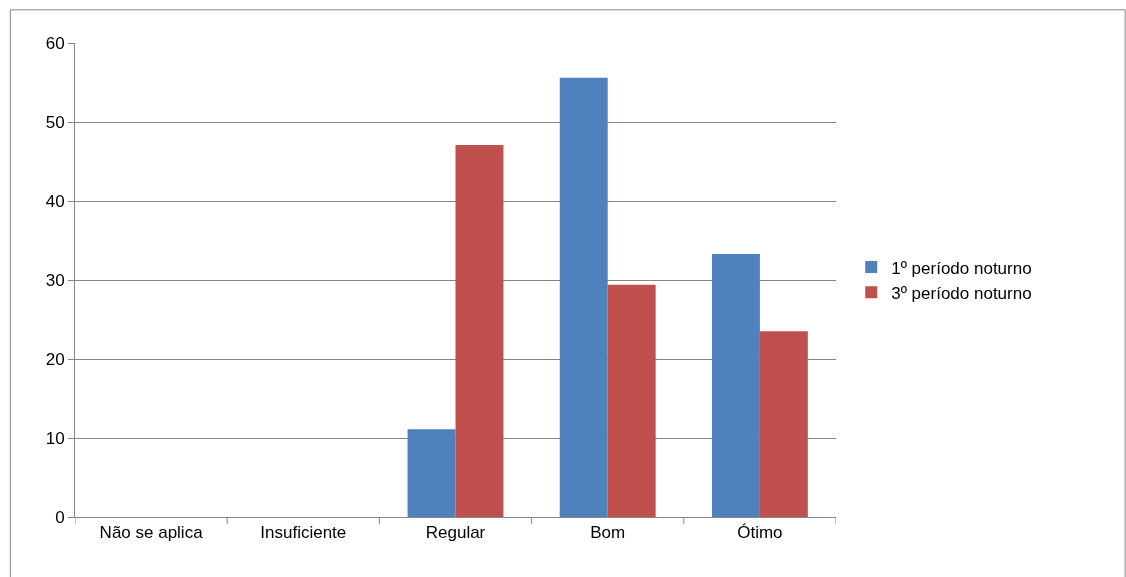  I want to click on legend-label: 3º período noturno, so click(961, 293).